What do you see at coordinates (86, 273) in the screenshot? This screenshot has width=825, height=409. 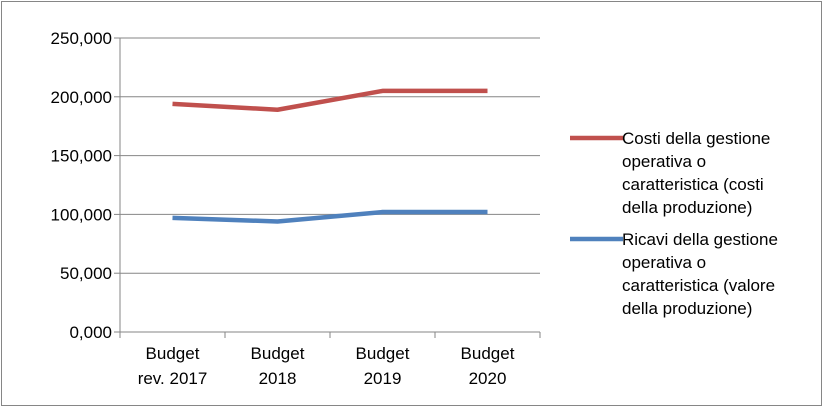 I see `y-tick-label: 50,000` at bounding box center [86, 273].